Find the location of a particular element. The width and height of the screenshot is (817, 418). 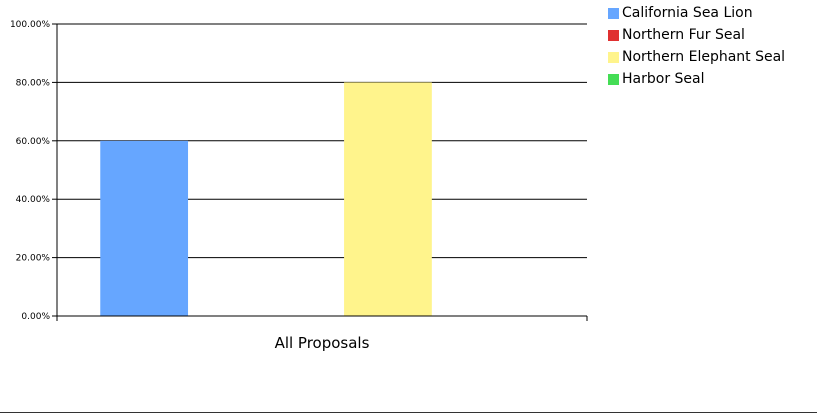

y-tick-label: 100.00% is located at coordinates (30, 25).